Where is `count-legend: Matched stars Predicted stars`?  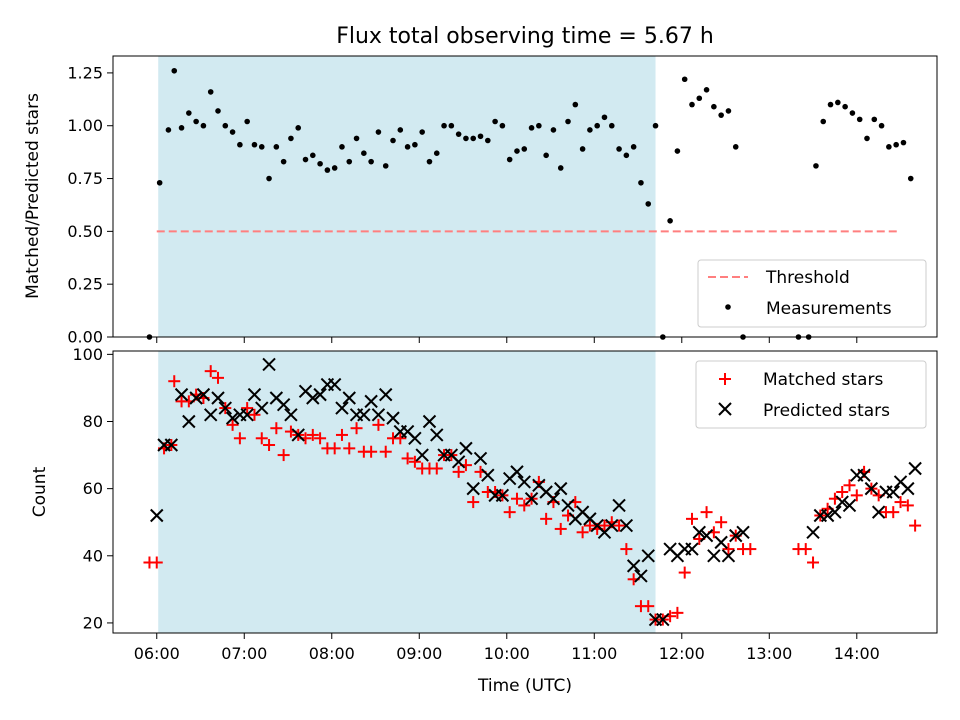
count-legend: Matched stars Predicted stars is located at coordinates (811, 394).